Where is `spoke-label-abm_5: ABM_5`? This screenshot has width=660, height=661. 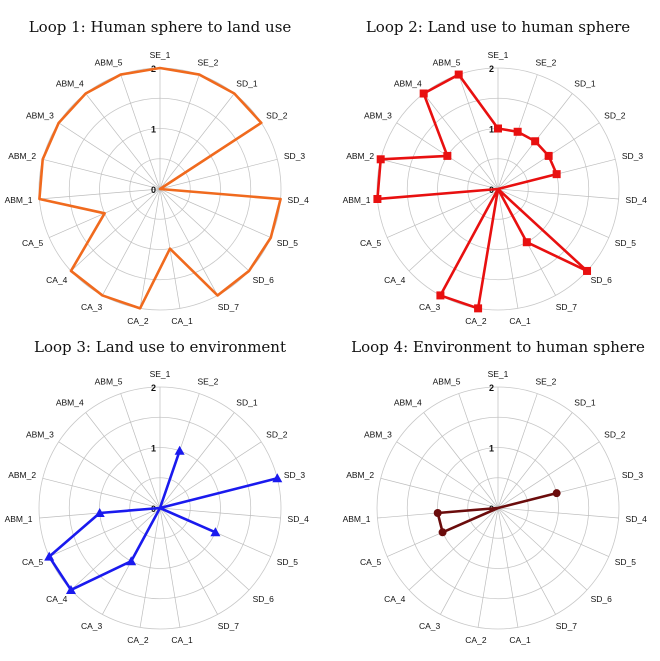 spoke-label-abm_5: ABM_5 is located at coordinates (447, 381).